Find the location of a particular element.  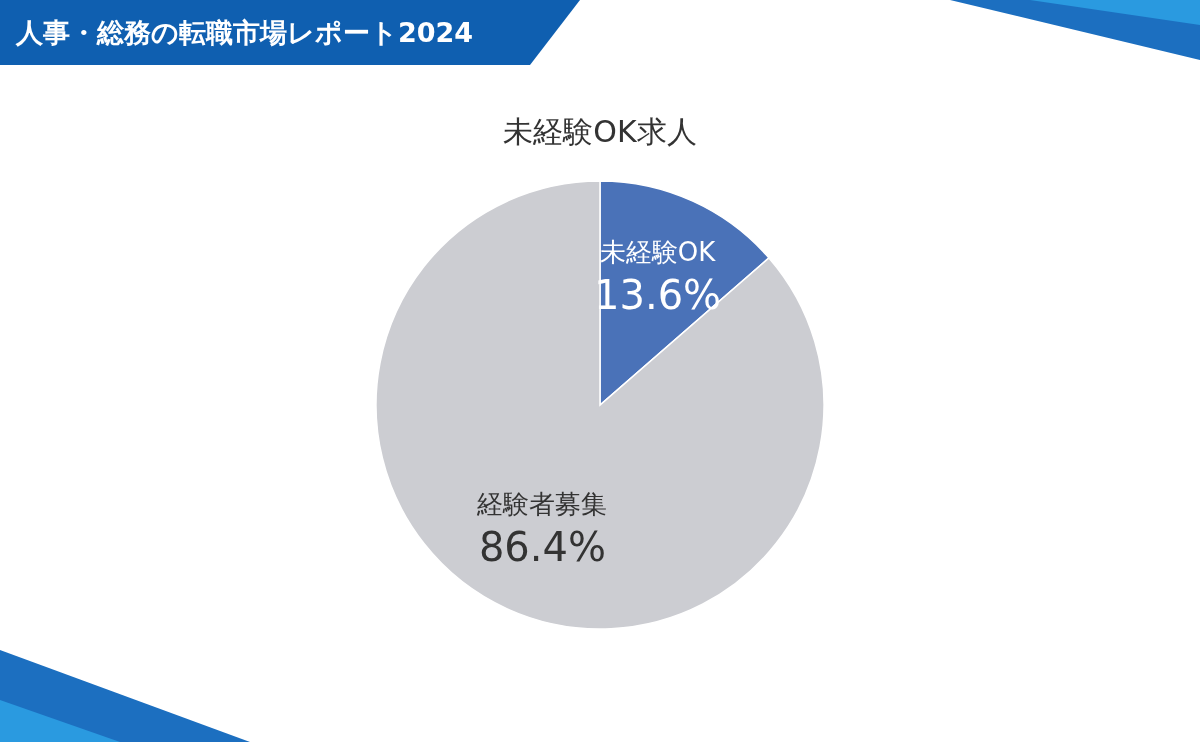

text: 人事・総務の転職市場レポート2024 is located at coordinates (244, 32).